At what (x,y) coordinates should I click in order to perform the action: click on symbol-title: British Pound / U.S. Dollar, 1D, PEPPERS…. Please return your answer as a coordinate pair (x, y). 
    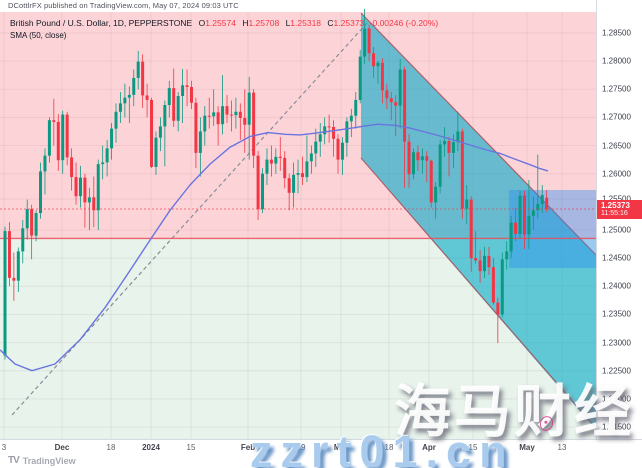
    Looking at the image, I should click on (101, 23).